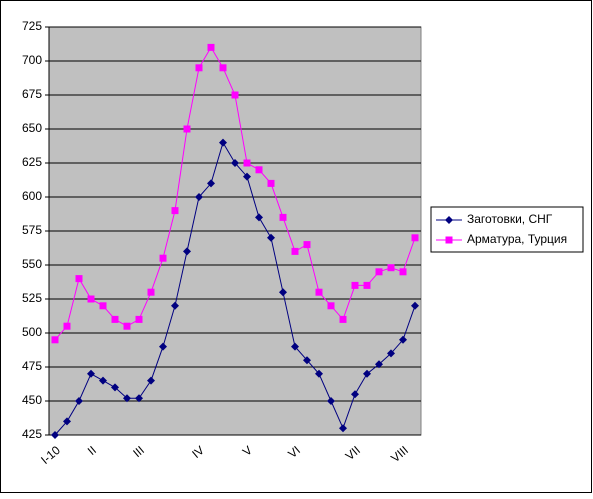 The height and width of the screenshot is (499, 593). Describe the element at coordinates (32, 332) in the screenshot. I see `y-tick-label: 500` at that location.